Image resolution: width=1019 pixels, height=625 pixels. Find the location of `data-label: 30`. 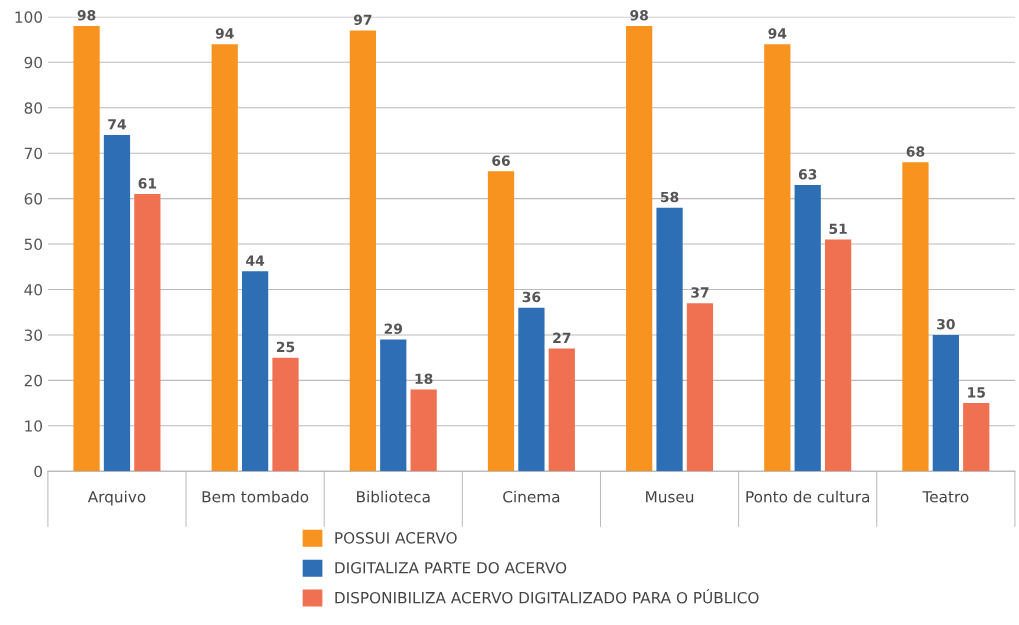

data-label: 30 is located at coordinates (946, 324).